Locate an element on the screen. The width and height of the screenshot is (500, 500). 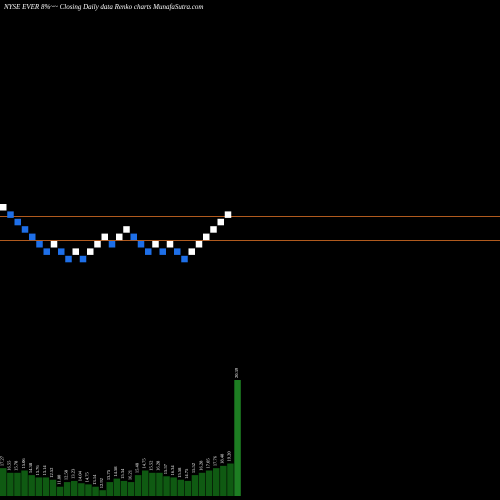
volume-label: 15.52 is located at coordinates (193, 468).